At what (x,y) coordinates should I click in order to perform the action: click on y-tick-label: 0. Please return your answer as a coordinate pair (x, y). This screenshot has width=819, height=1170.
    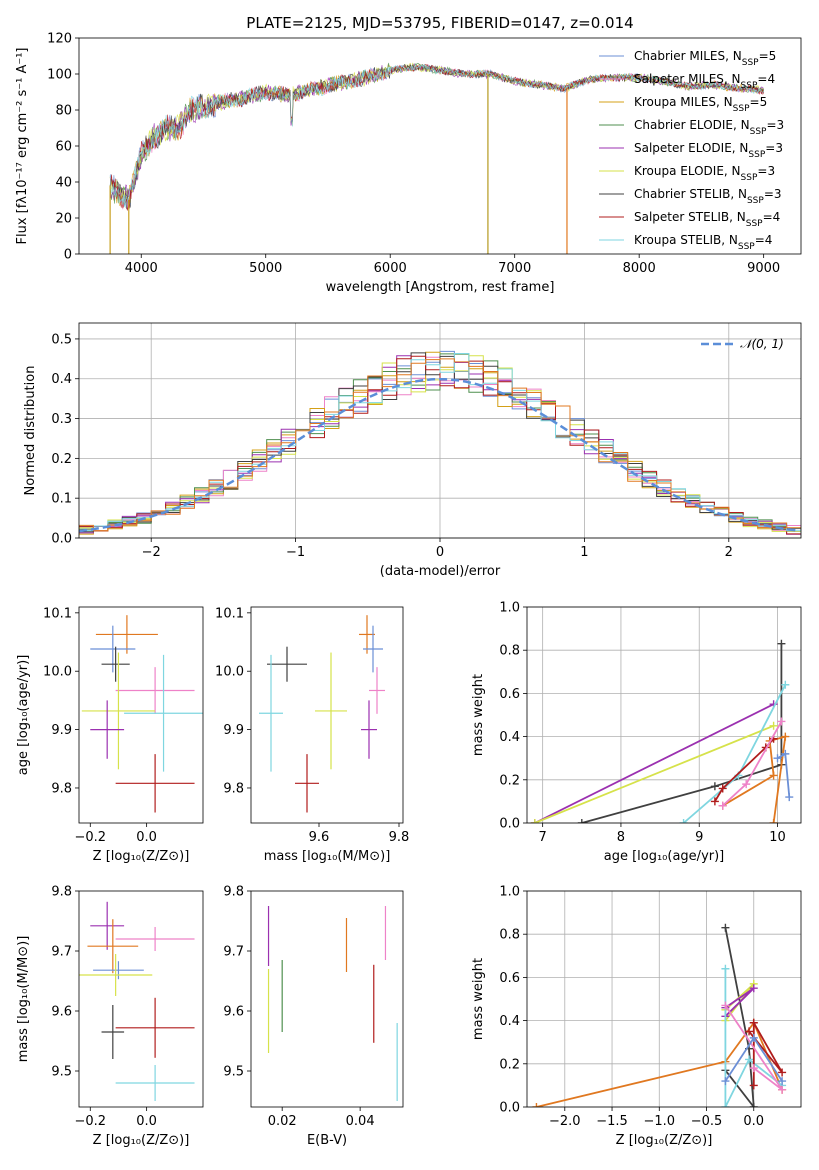
    Looking at the image, I should click on (68, 255).